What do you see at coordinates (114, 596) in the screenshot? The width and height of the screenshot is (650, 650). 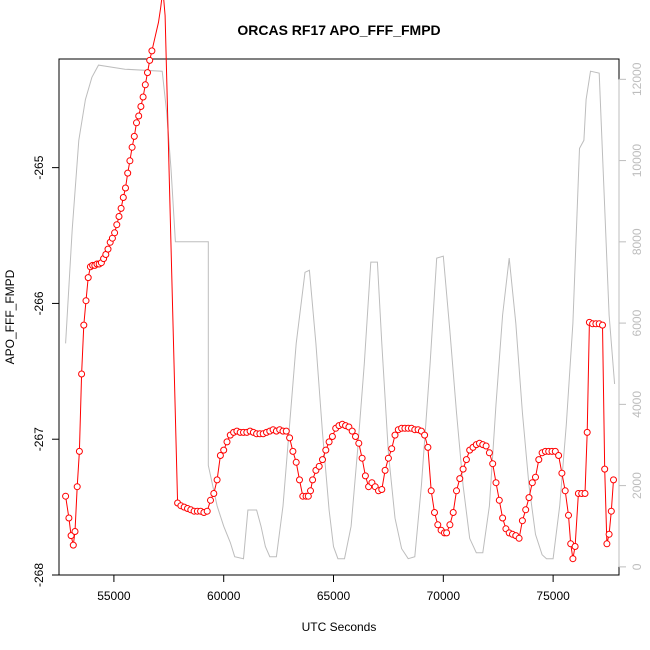 I see `x-tick-label: 55000` at bounding box center [114, 596].